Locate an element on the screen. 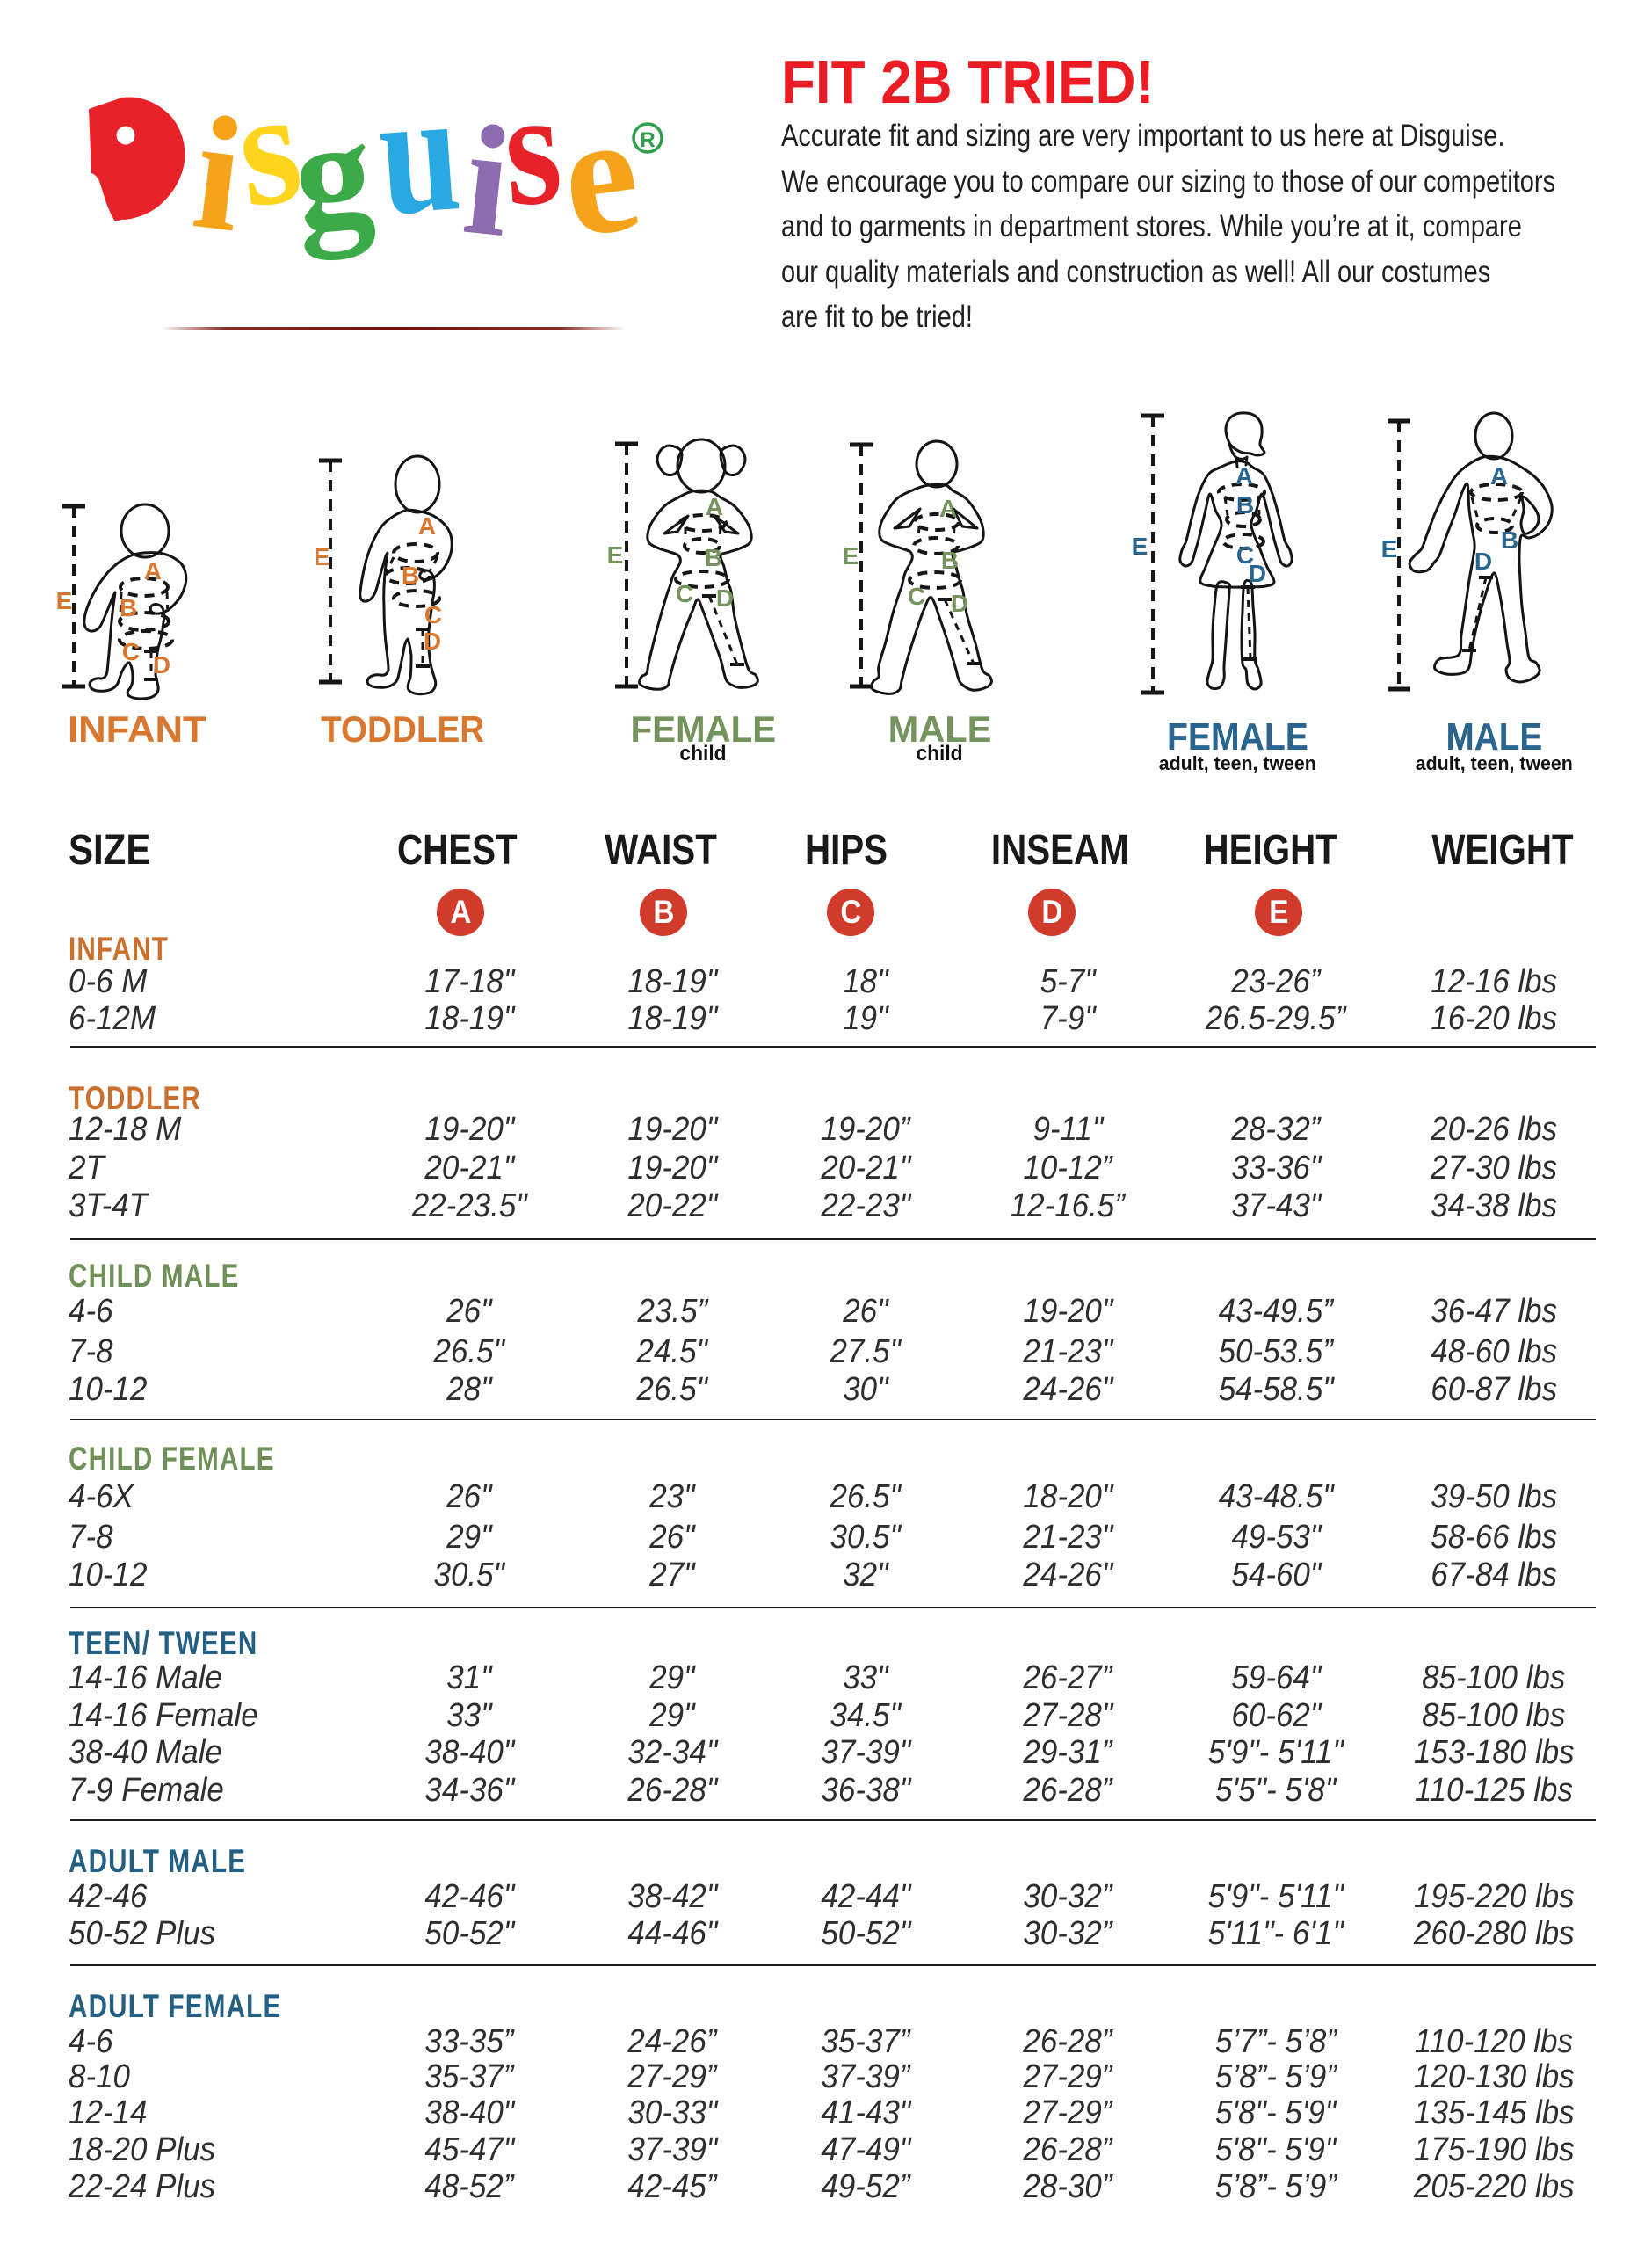 The width and height of the screenshot is (1652, 2250). svg-text: R is located at coordinates (647, 140).